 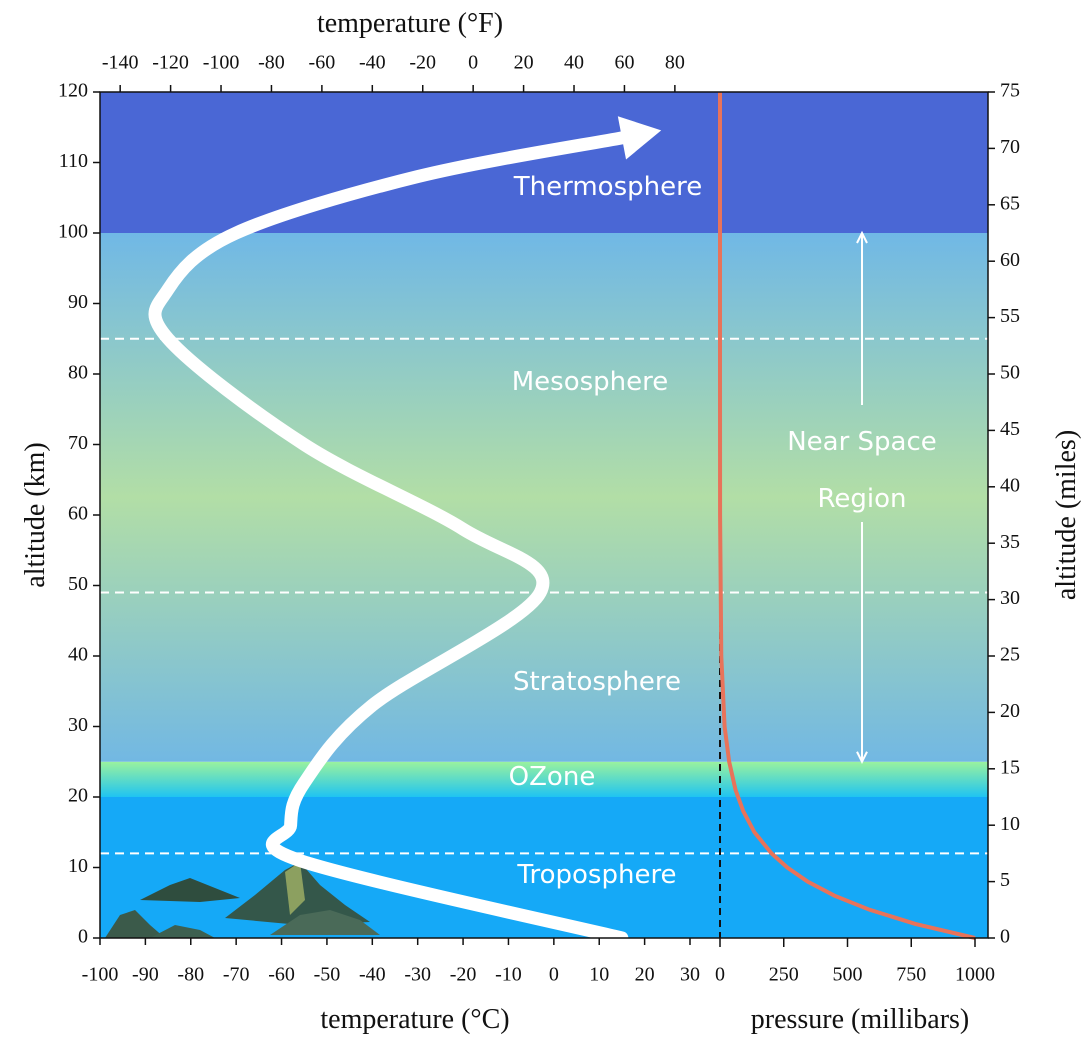 What do you see at coordinates (1010, 203) in the screenshot?
I see `tick-label: 65` at bounding box center [1010, 203].